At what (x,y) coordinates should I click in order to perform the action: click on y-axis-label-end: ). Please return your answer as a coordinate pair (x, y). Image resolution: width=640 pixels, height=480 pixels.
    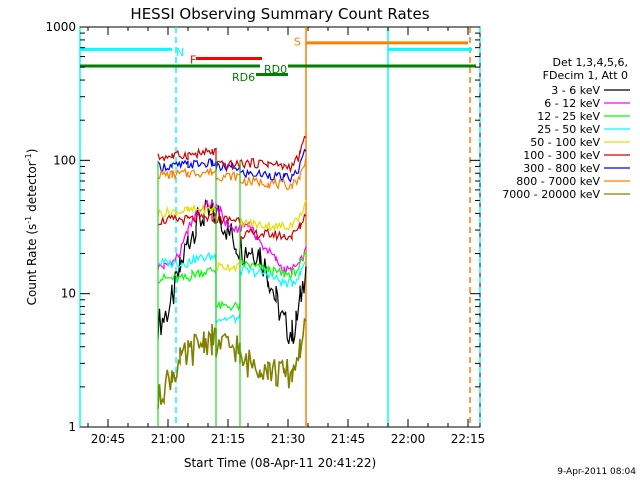
    Looking at the image, I should click on (32, 151).